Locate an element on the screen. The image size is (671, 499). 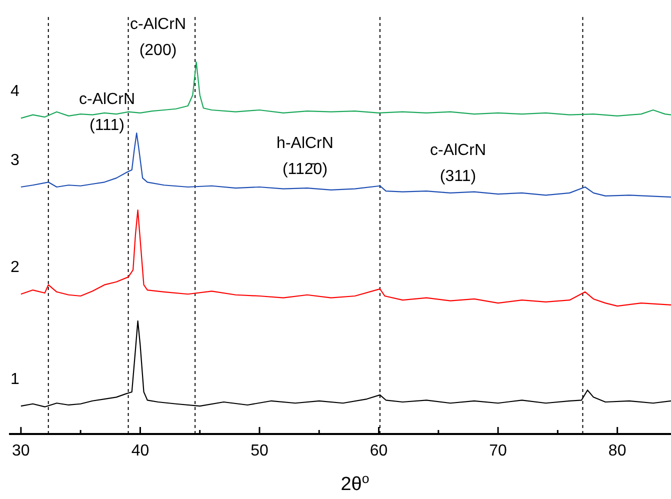
series-label: 3 is located at coordinates (15, 160).